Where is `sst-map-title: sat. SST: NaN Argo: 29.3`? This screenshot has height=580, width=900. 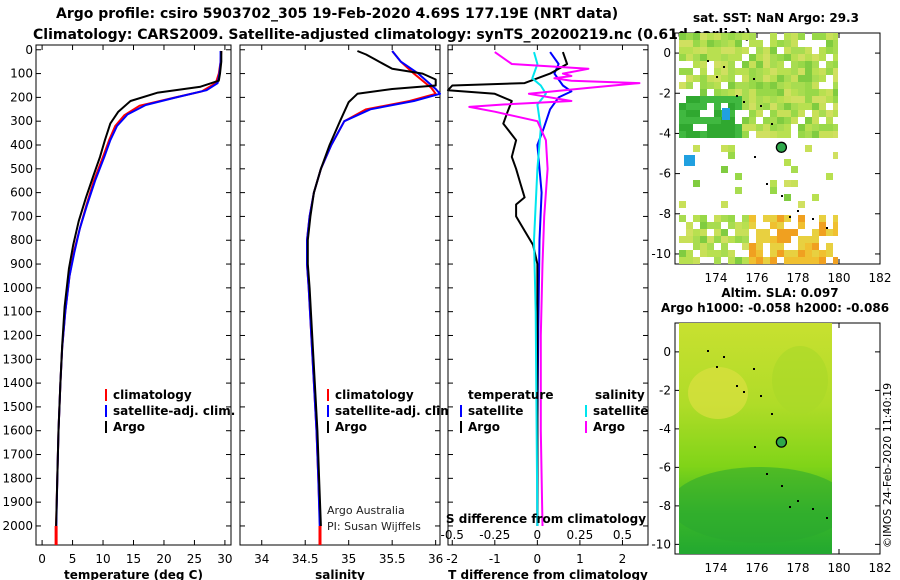
sst-map-title: sat. SST: NaN Argo: 29.3 is located at coordinates (776, 18).